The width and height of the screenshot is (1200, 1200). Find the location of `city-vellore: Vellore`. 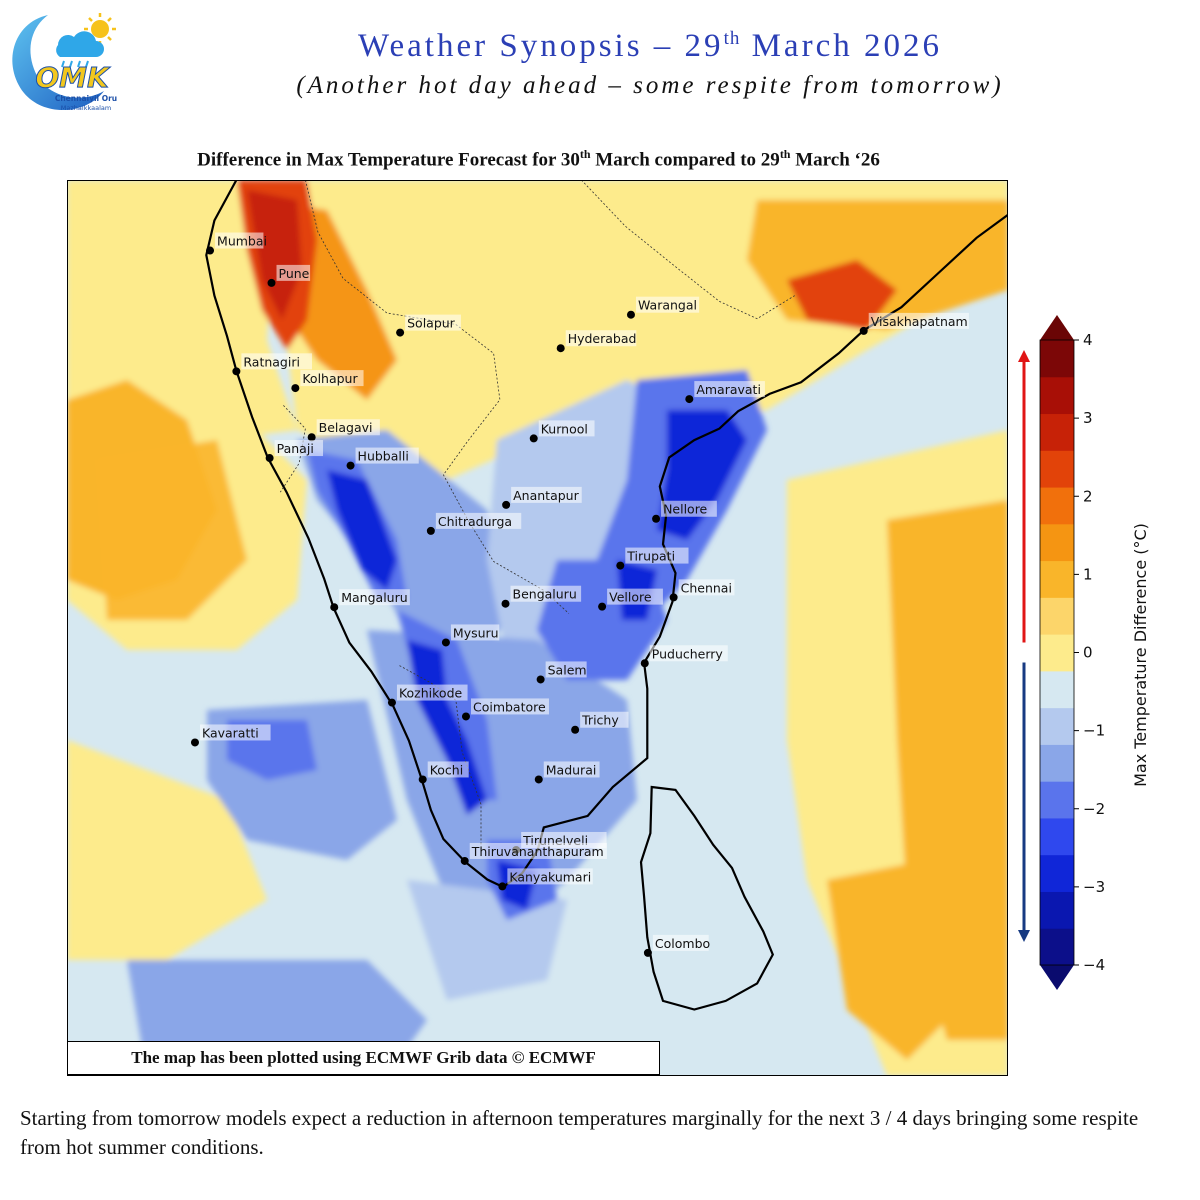

city-vellore: Vellore is located at coordinates (630, 599).